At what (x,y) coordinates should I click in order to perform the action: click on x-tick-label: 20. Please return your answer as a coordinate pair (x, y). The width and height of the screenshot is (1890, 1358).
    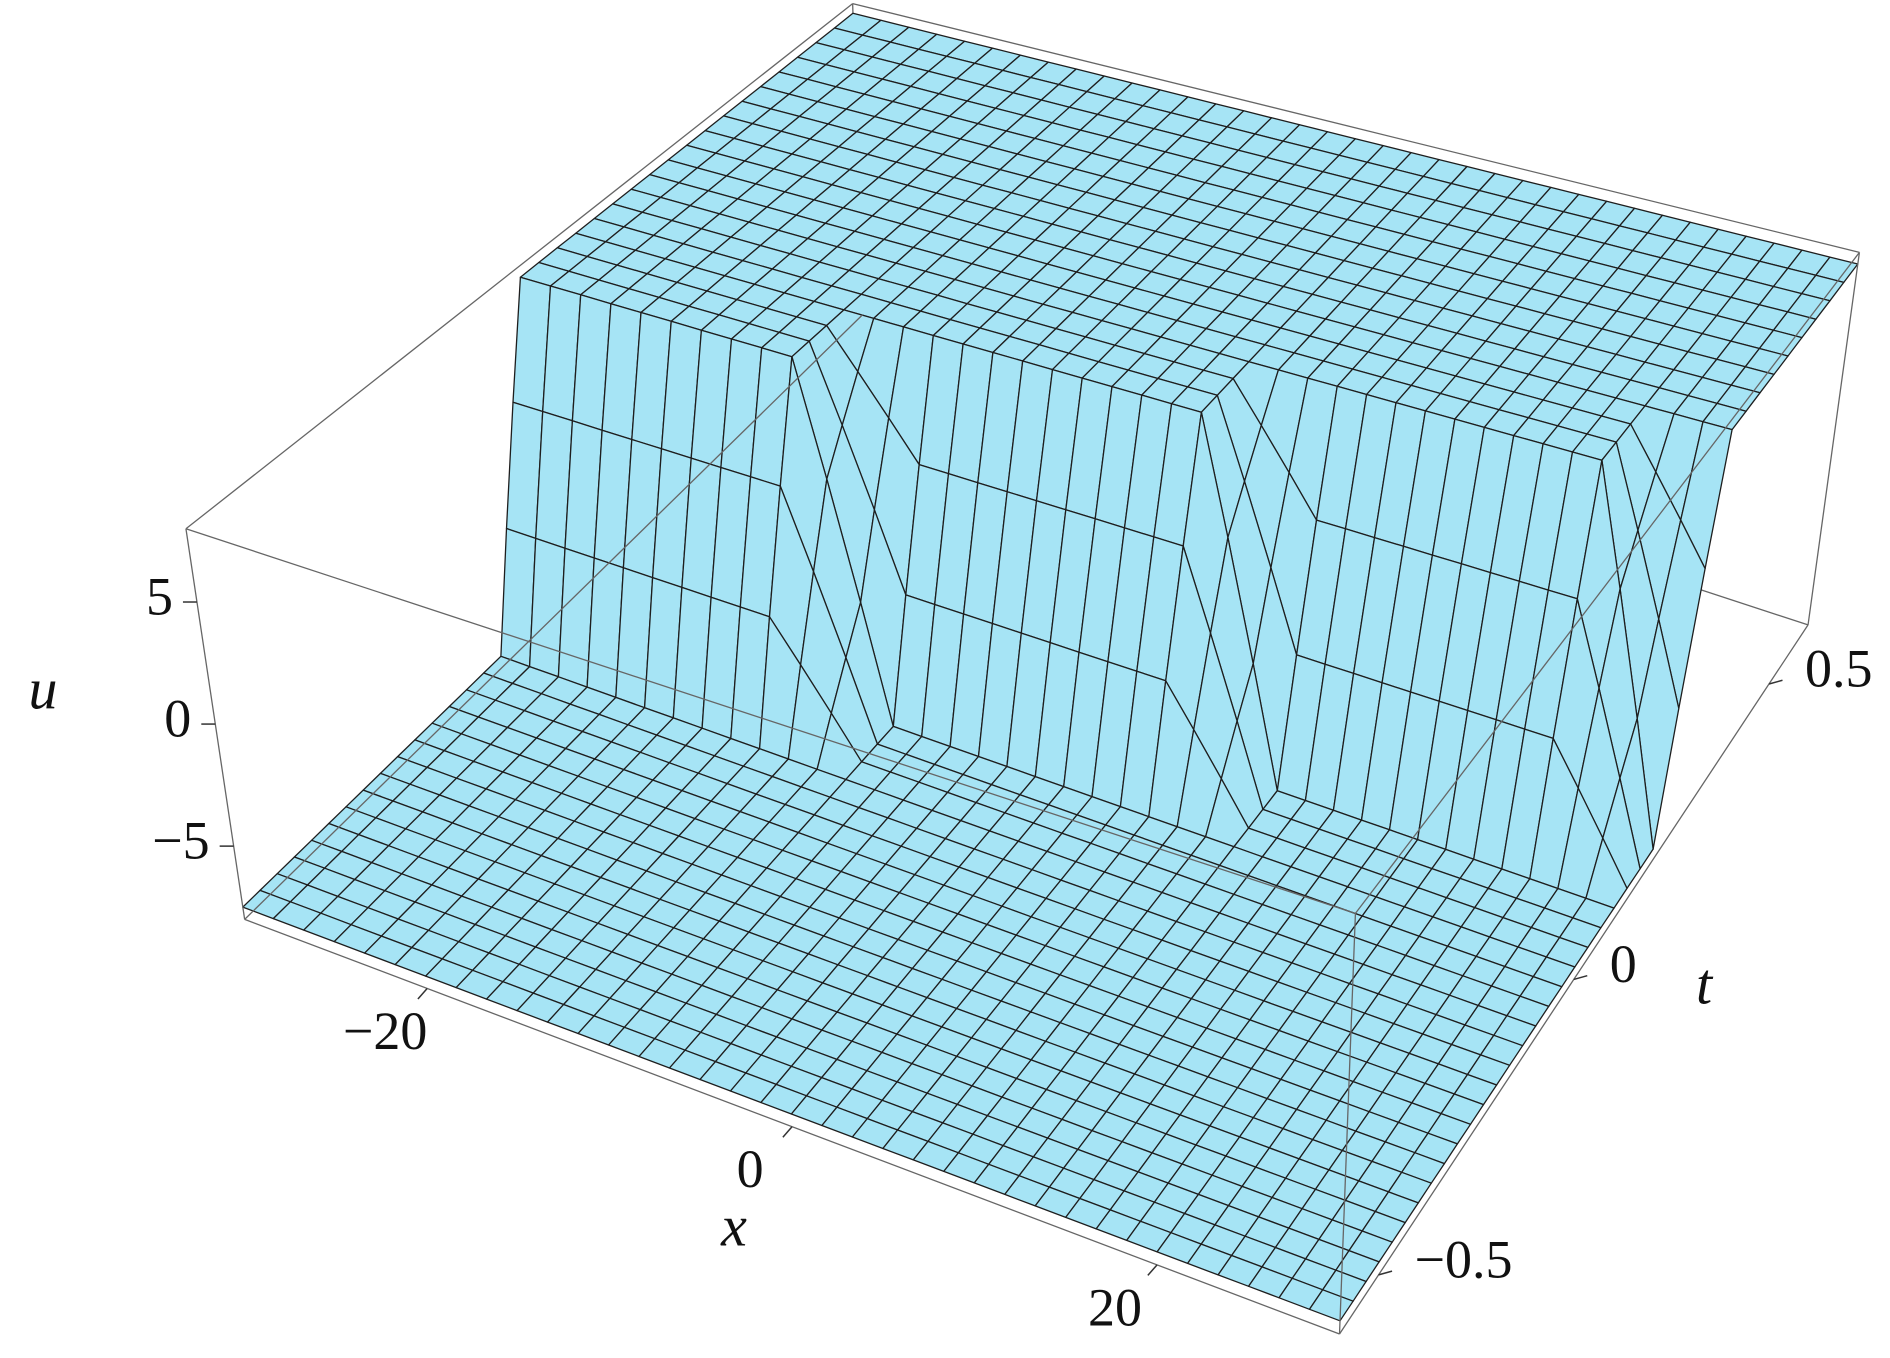
    Looking at the image, I should click on (1115, 1307).